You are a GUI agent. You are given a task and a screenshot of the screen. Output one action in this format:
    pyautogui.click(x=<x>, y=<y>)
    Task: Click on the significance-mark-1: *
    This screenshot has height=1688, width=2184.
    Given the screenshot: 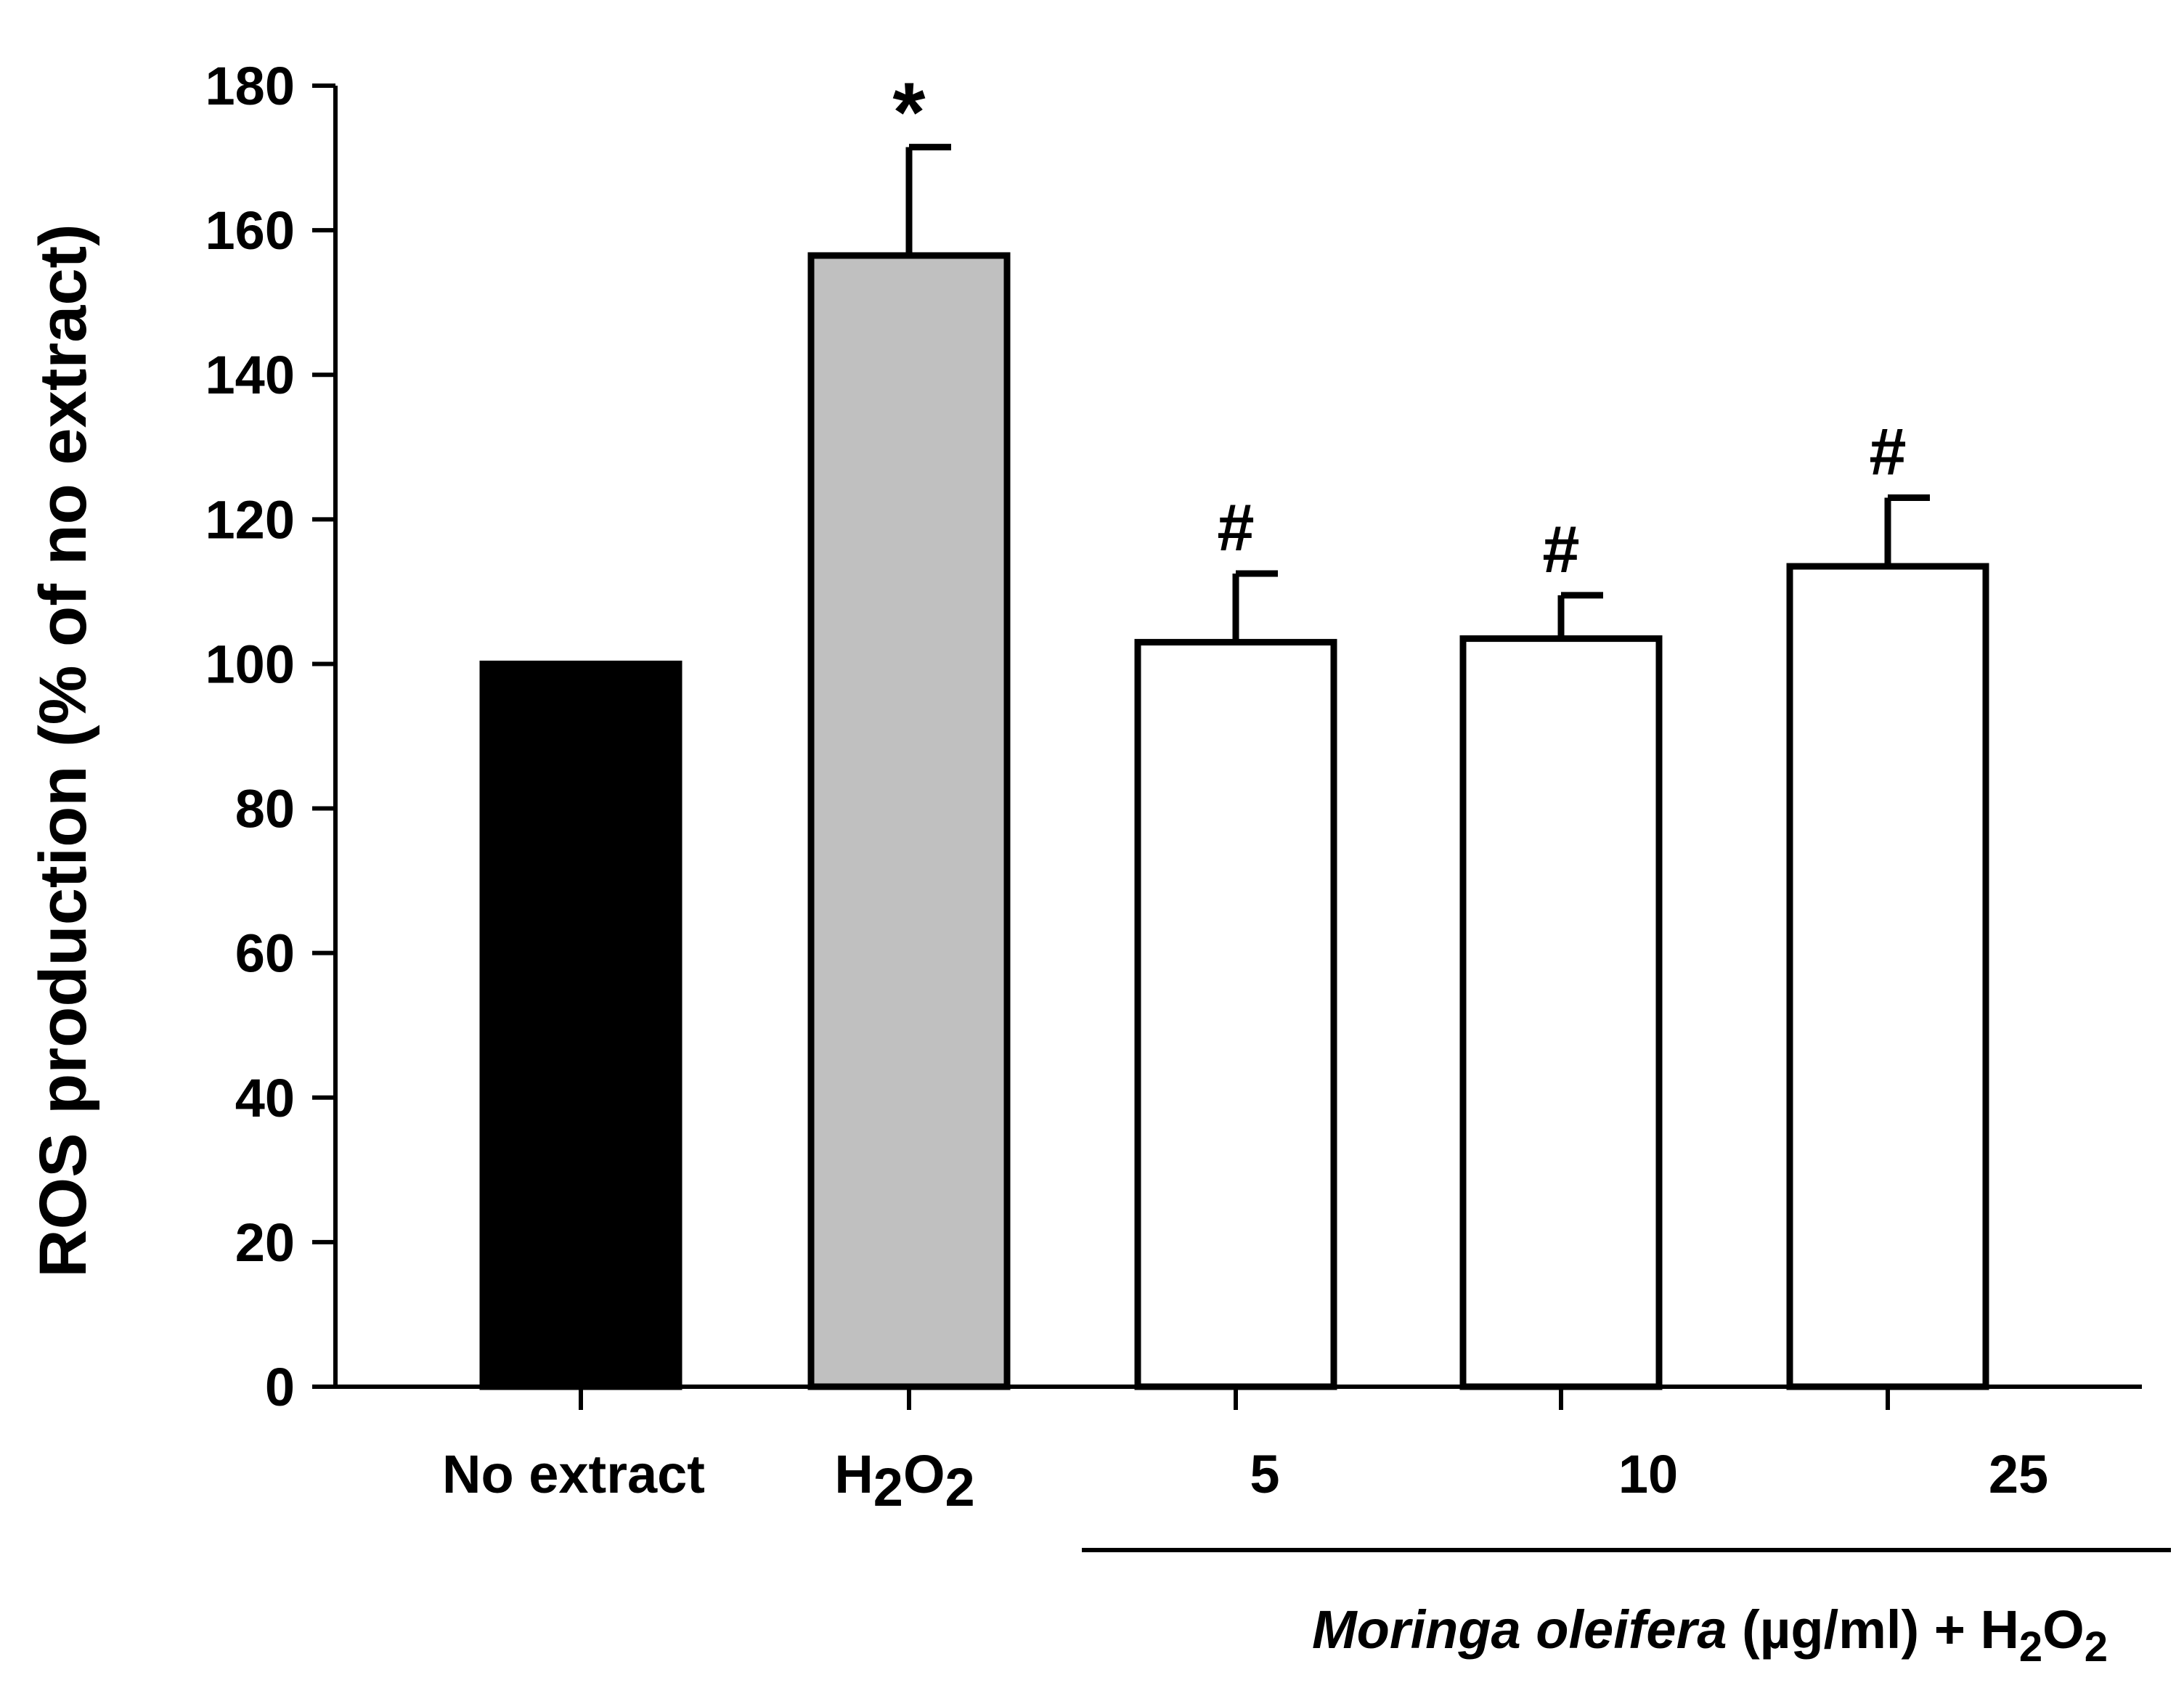 What is the action you would take?
    pyautogui.click(x=909, y=113)
    